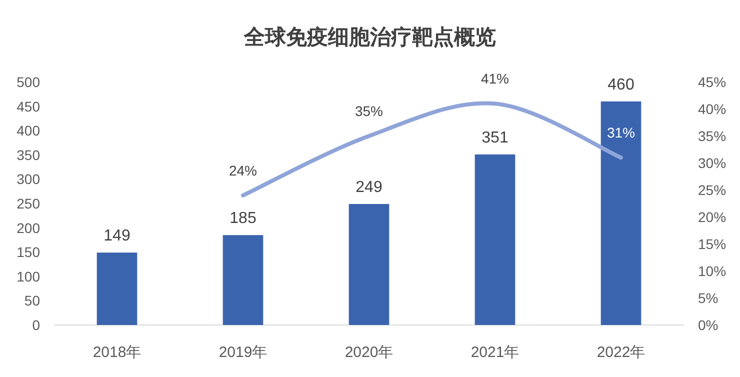 The height and width of the screenshot is (377, 740). What do you see at coordinates (28, 82) in the screenshot?
I see `y-tick-label: 500` at bounding box center [28, 82].